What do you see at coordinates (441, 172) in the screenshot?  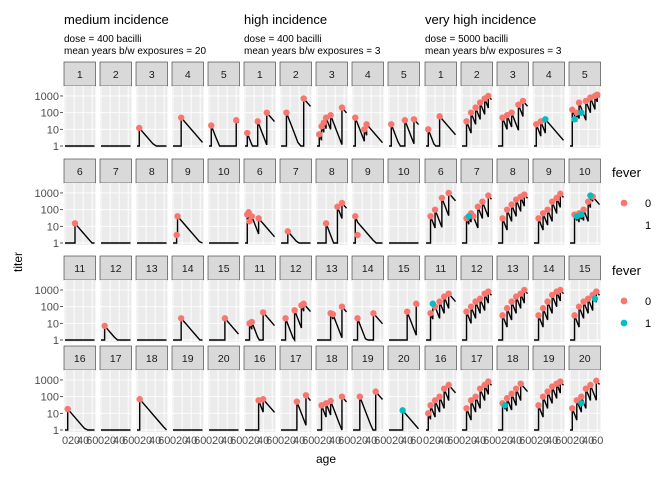 I see `facet-label: 6` at bounding box center [441, 172].